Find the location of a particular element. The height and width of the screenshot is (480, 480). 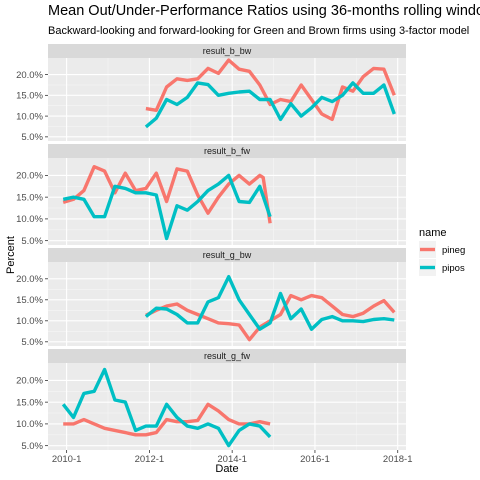

x-tick-label: 2016-1 is located at coordinates (315, 459).